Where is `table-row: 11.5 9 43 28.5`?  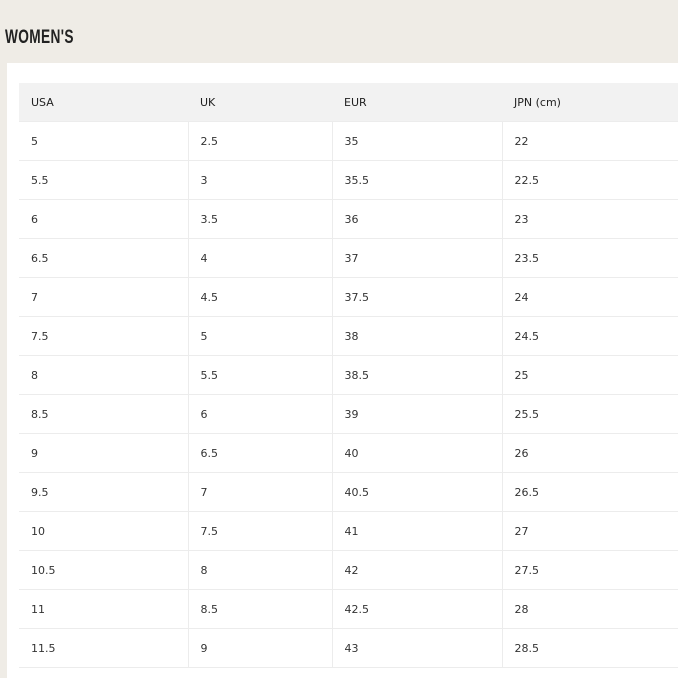 table-row: 11.5 9 43 28.5 is located at coordinates (348, 648).